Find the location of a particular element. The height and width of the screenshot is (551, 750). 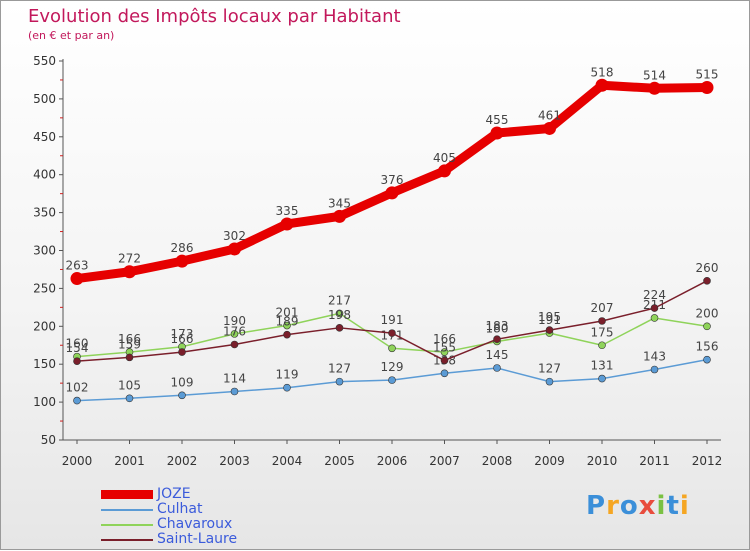

data-label-joze: 335 is located at coordinates (287, 211).